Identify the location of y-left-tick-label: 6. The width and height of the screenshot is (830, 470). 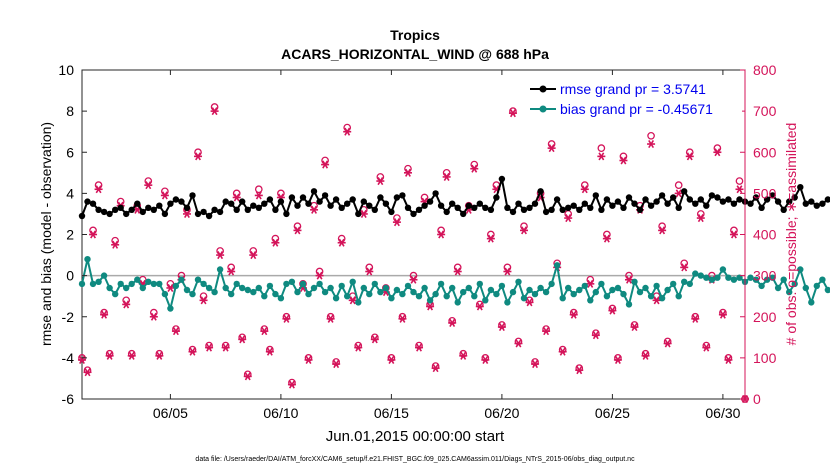
(70, 152).